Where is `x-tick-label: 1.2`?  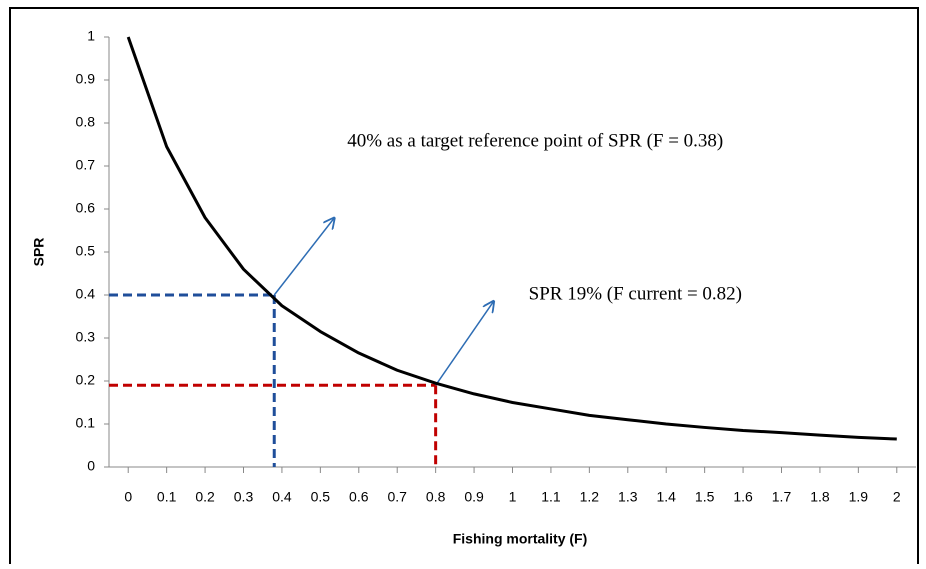 x-tick-label: 1.2 is located at coordinates (590, 497).